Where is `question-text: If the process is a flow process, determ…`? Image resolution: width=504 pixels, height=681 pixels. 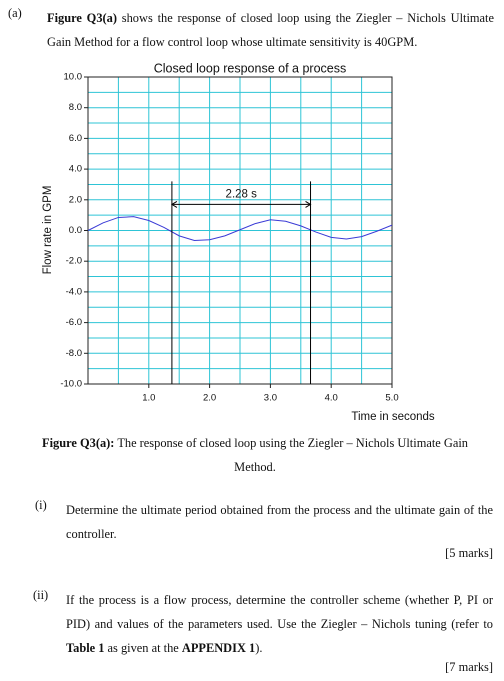 question-text: If the process is a flow process, determ… is located at coordinates (279, 624).